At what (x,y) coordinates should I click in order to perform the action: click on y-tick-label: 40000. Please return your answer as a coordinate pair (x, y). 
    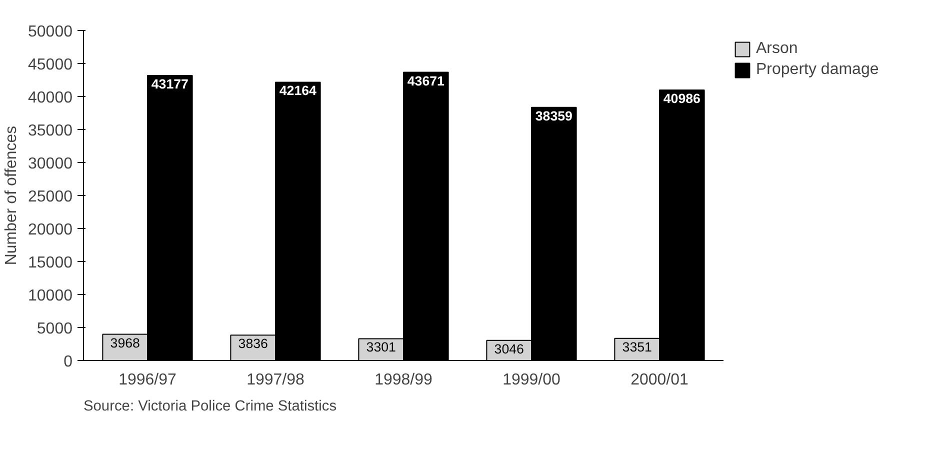
    Looking at the image, I should click on (50, 98).